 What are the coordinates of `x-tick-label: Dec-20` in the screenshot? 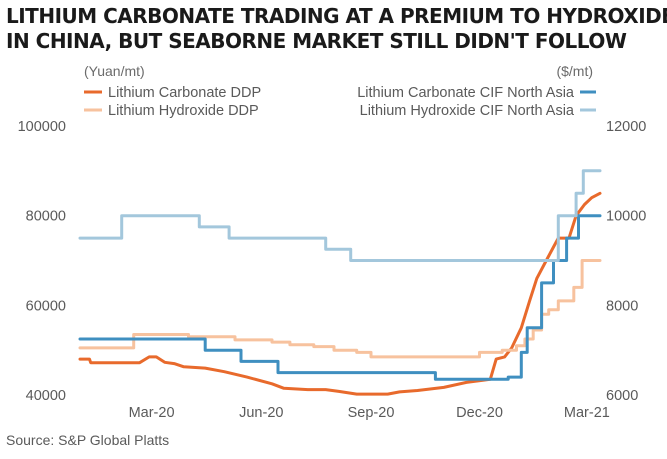 It's located at (479, 413).